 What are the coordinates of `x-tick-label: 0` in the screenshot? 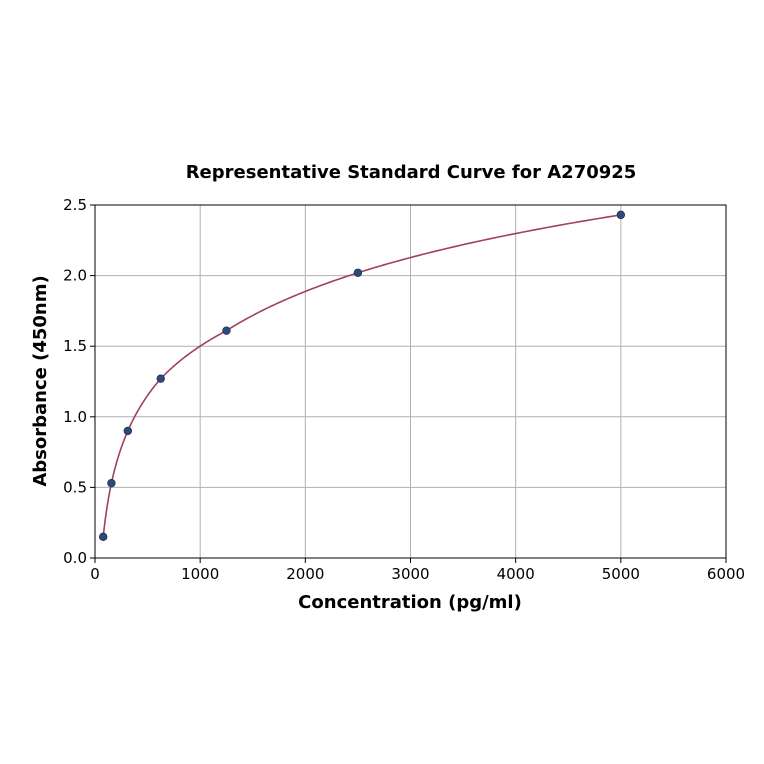 It's located at (95, 574).